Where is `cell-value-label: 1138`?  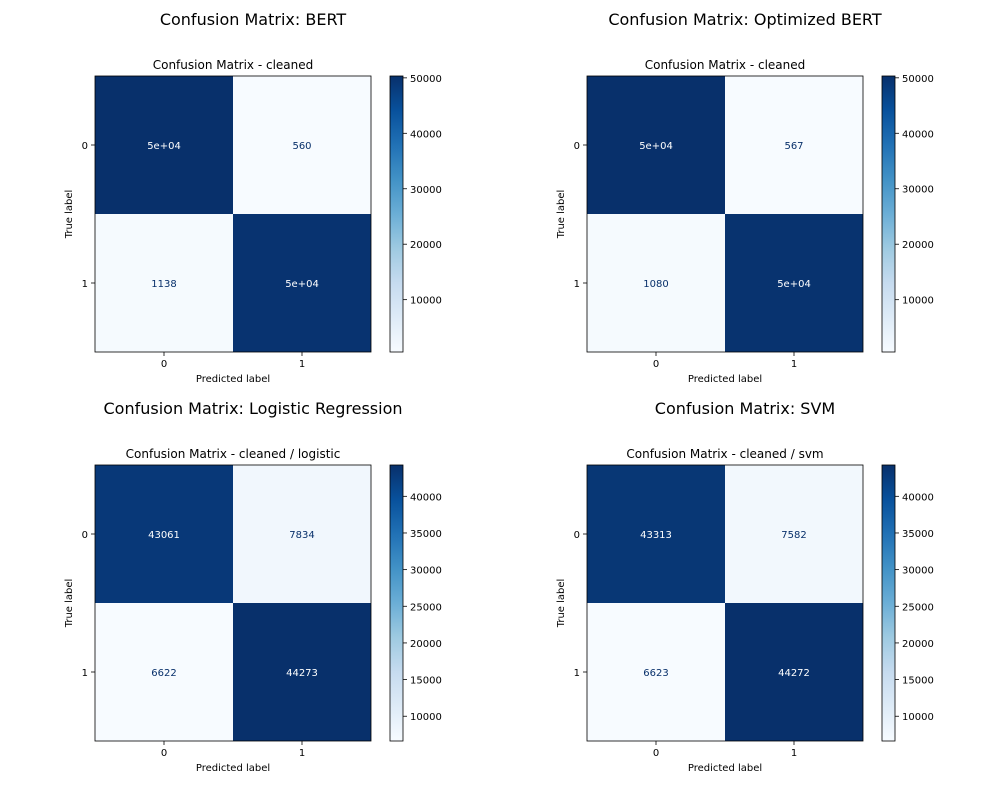
cell-value-label: 1138 is located at coordinates (163, 284).